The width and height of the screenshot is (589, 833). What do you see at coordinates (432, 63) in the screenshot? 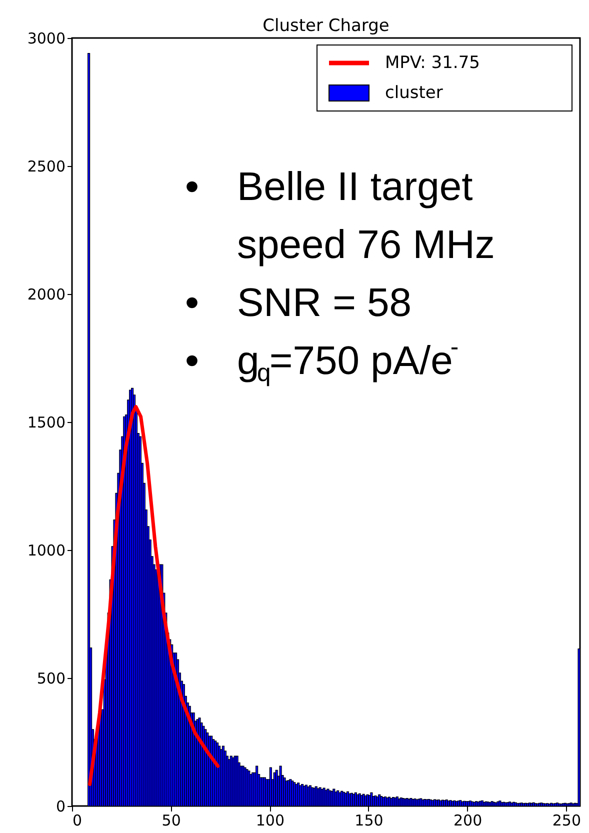
I see `legend-label: MPV: 31.75` at bounding box center [432, 63].